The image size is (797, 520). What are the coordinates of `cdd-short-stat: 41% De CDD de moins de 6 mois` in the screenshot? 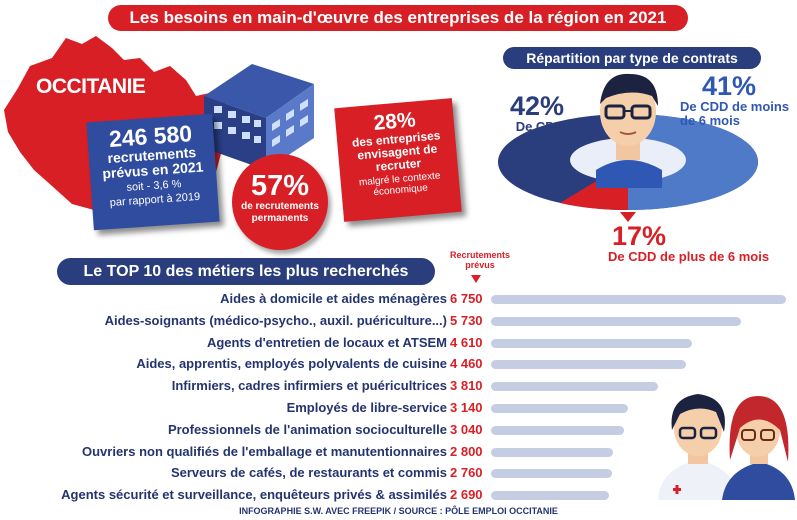 It's located at (735, 100).